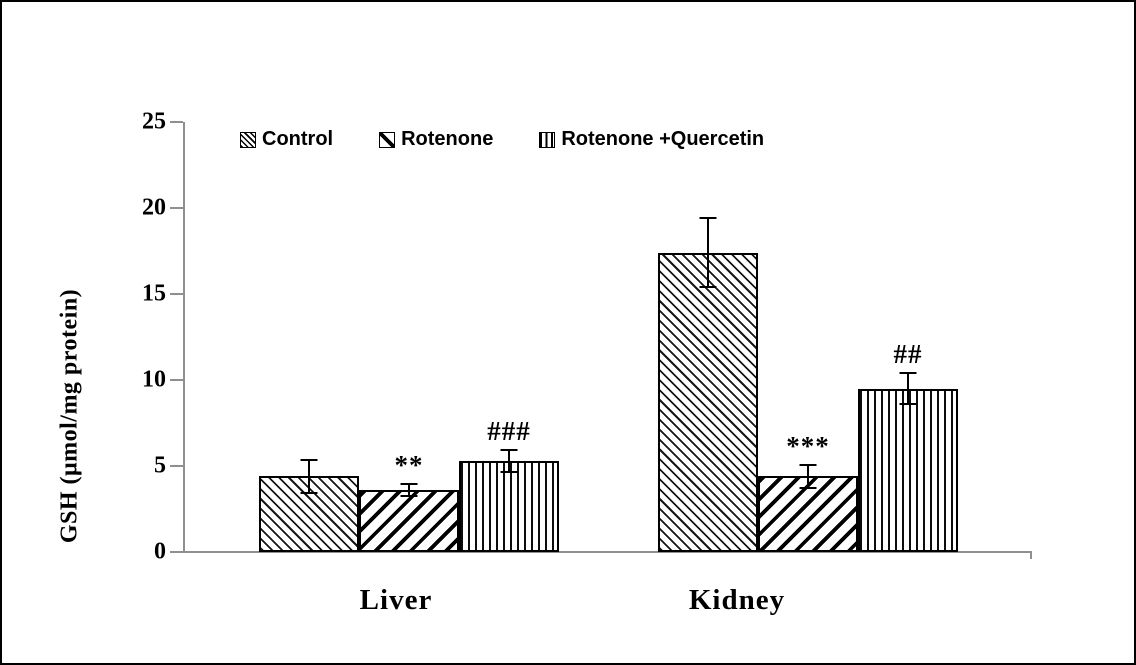 The width and height of the screenshot is (1136, 665). What do you see at coordinates (154, 207) in the screenshot?
I see `y-tick-label: 20` at bounding box center [154, 207].